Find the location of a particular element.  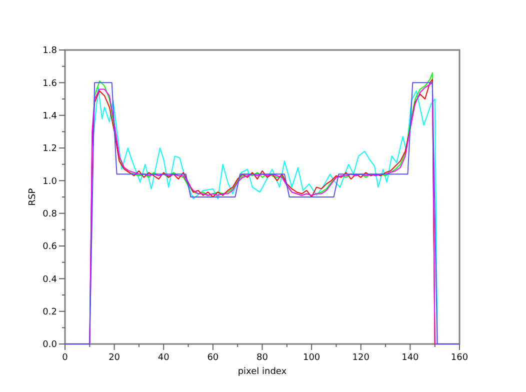

x-tick-label: 0 is located at coordinates (65, 358).